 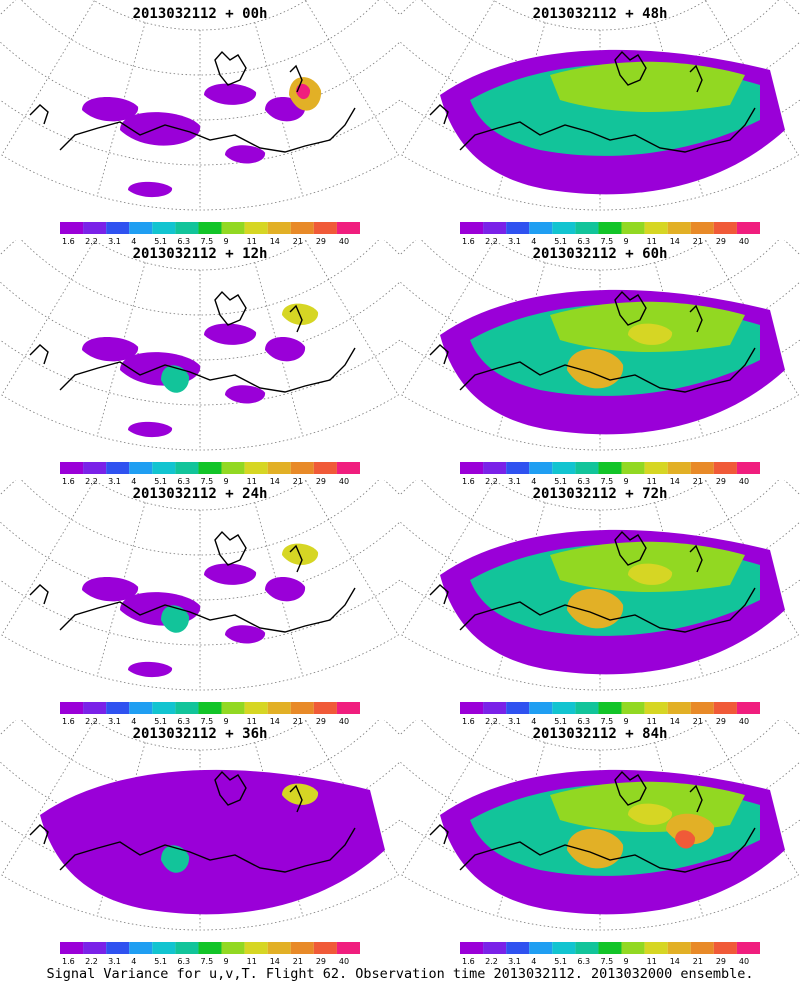 I want to click on panel-title: 2013032112 + 12h, so click(x=200, y=254).